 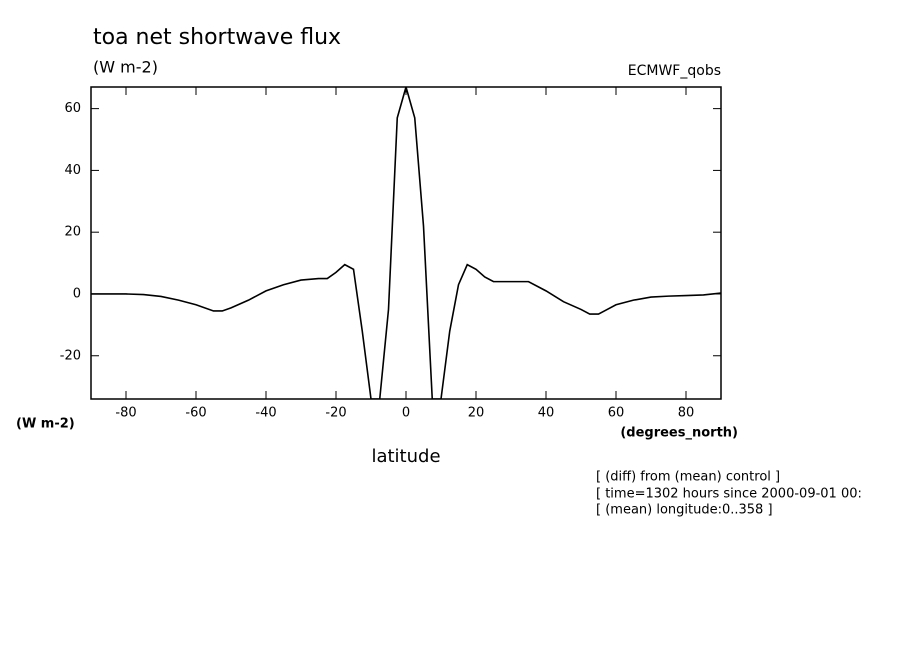 What do you see at coordinates (45, 424) in the screenshot?
I see `y-axis-label: (W m-2)` at bounding box center [45, 424].